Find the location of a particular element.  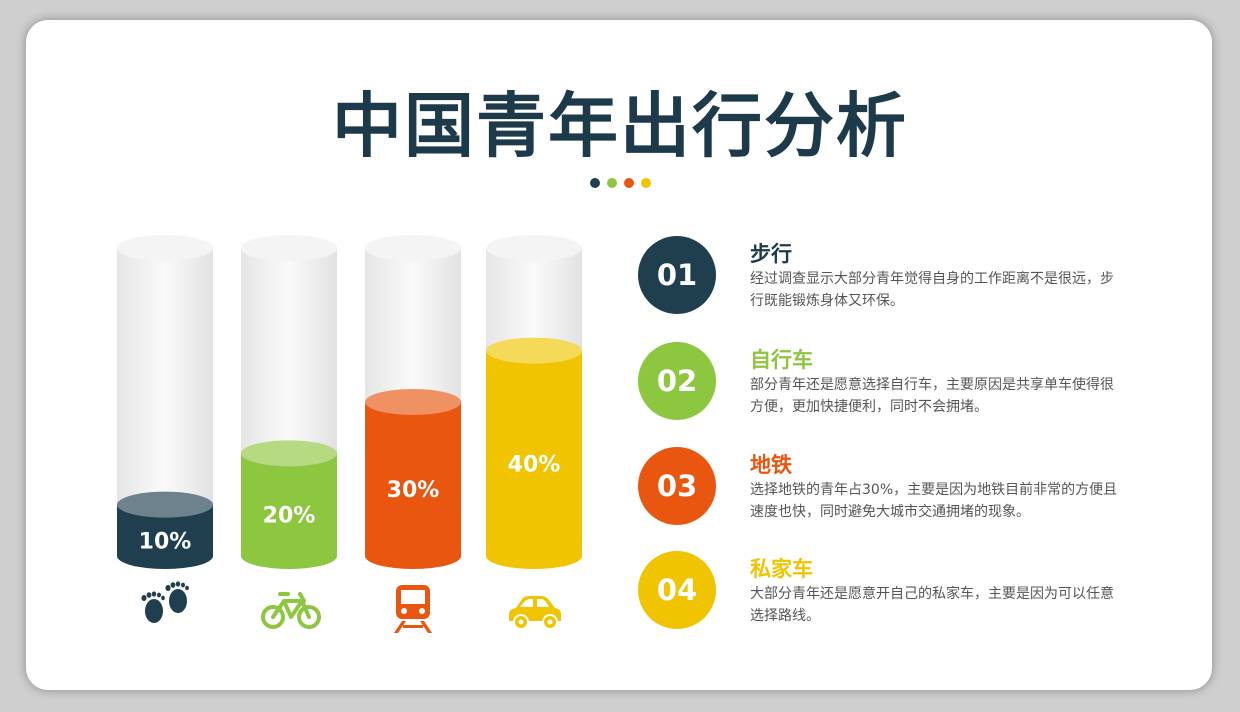

number-badge: 01 is located at coordinates (677, 275).